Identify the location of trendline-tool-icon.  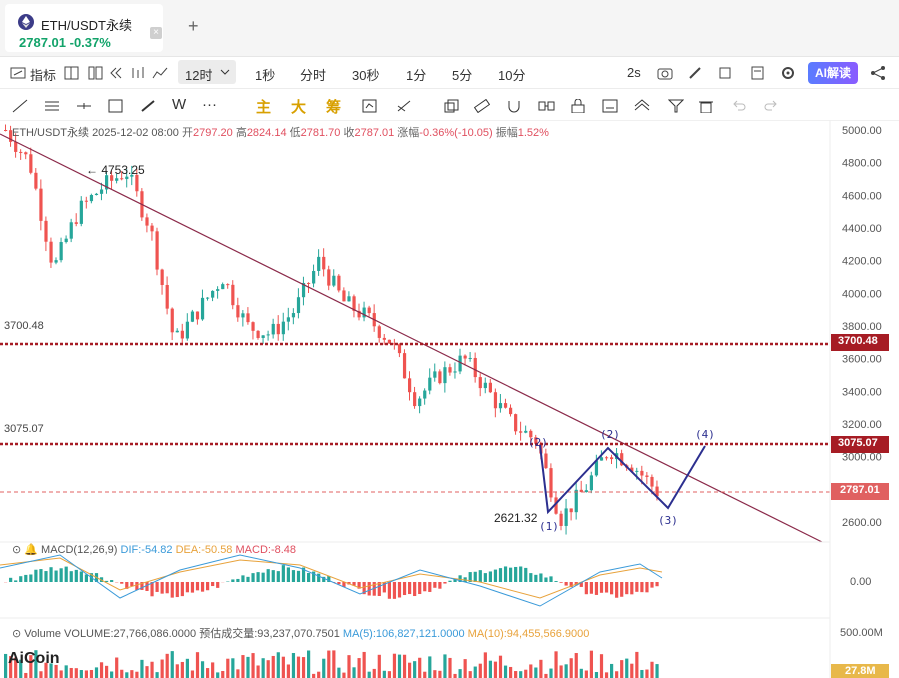
(20, 106).